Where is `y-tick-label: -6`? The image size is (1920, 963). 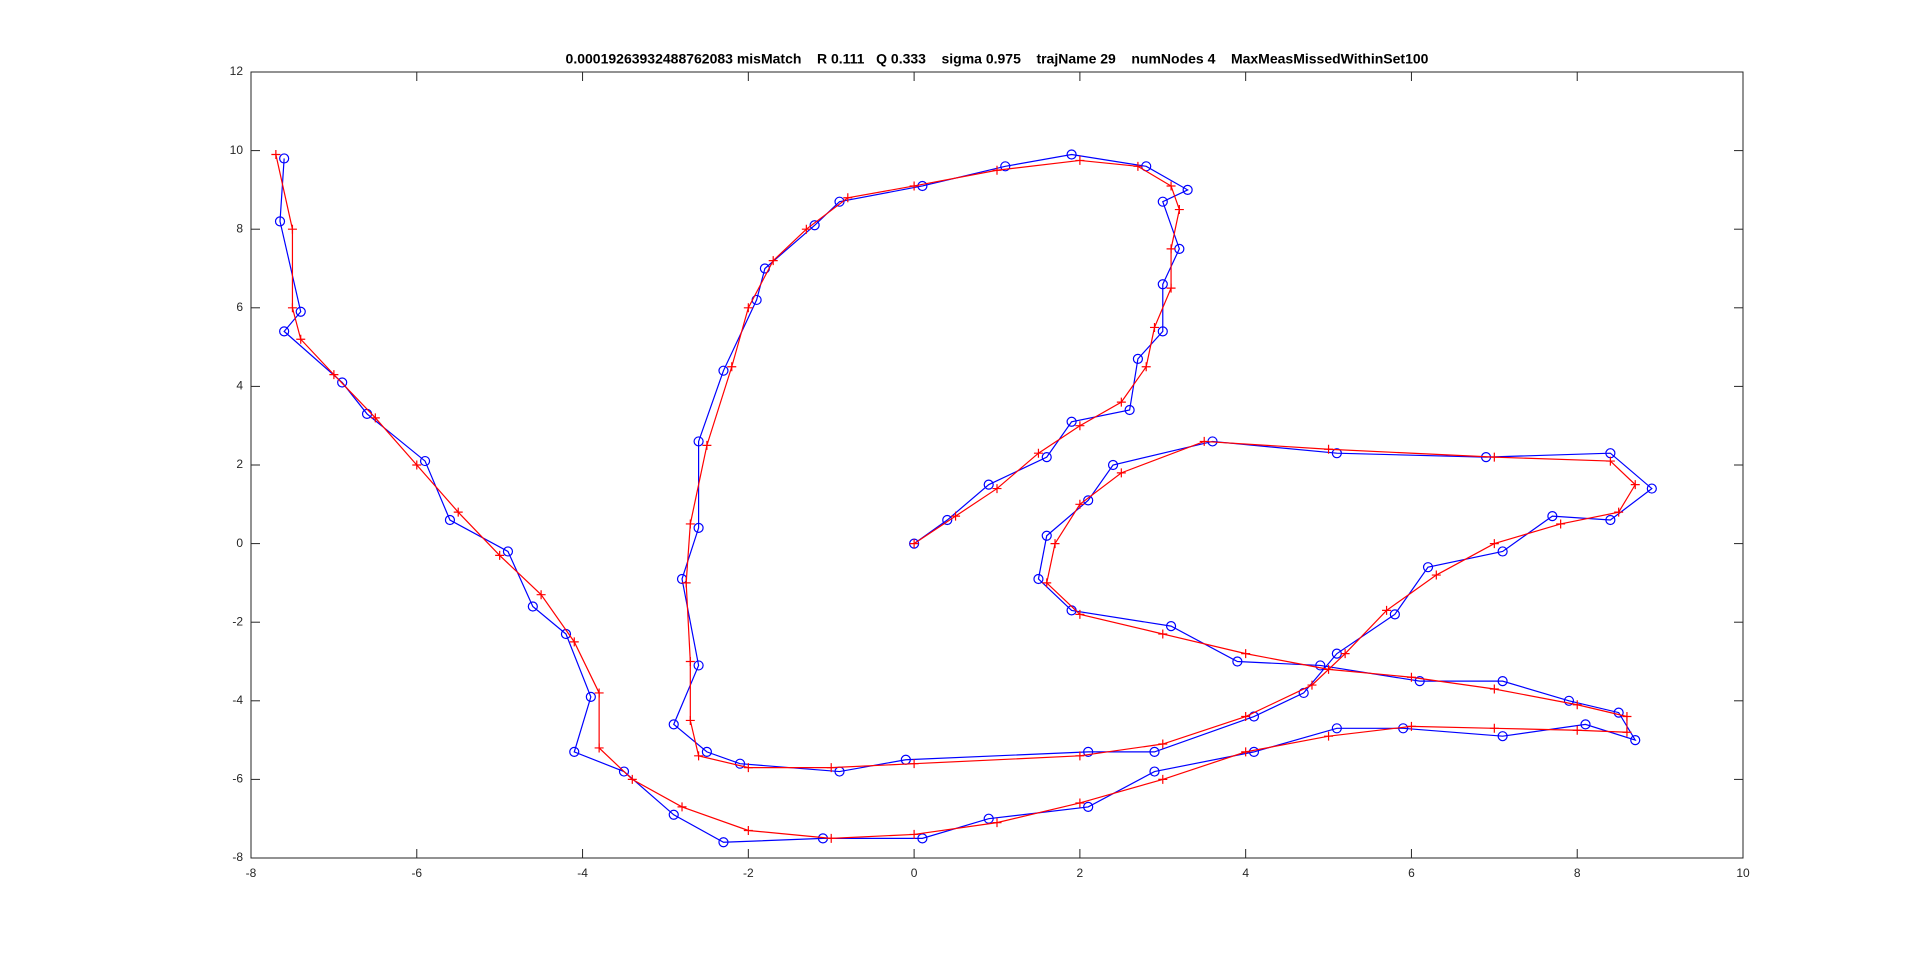
y-tick-label: -6 is located at coordinates (237, 779).